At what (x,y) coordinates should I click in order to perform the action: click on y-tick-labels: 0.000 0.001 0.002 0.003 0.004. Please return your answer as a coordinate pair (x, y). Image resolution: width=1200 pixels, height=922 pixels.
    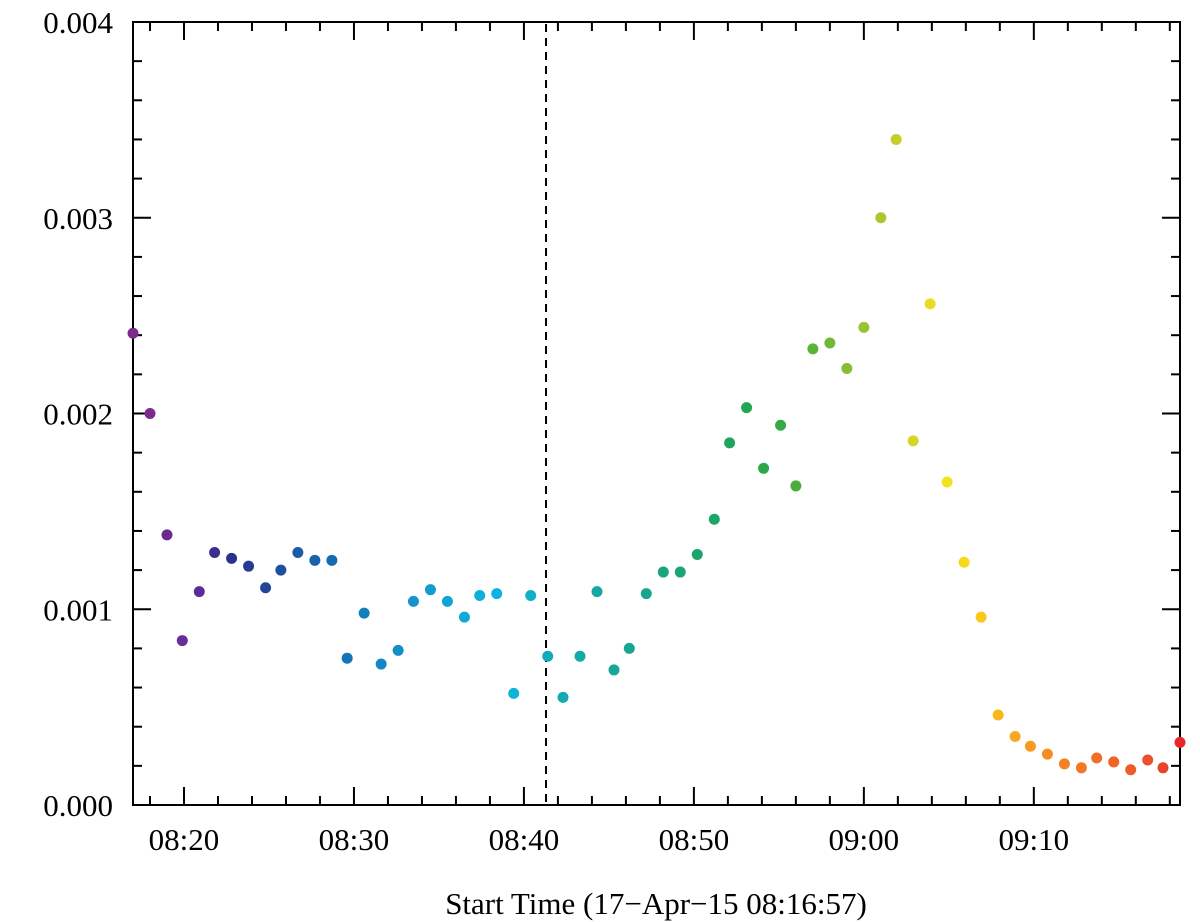
    Looking at the image, I should click on (78, 414).